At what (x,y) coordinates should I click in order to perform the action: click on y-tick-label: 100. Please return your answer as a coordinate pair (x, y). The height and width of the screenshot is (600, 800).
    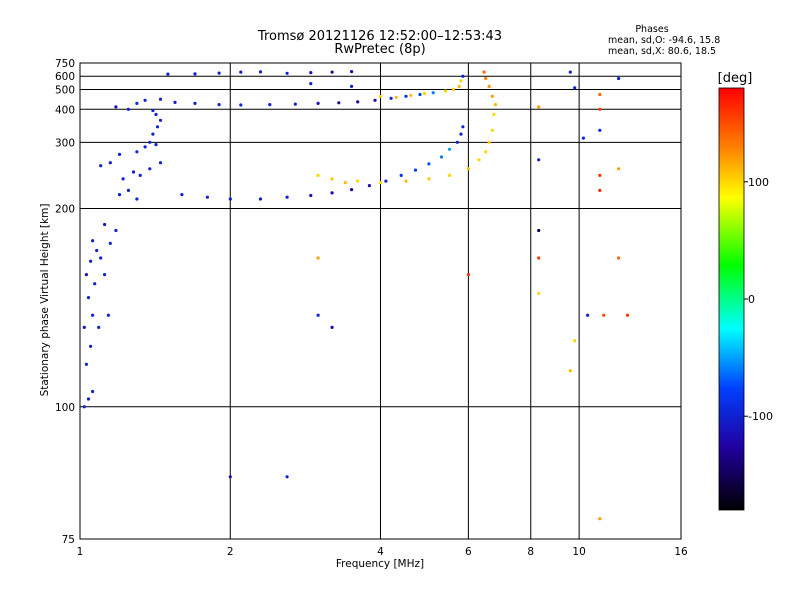
    Looking at the image, I should click on (65, 408).